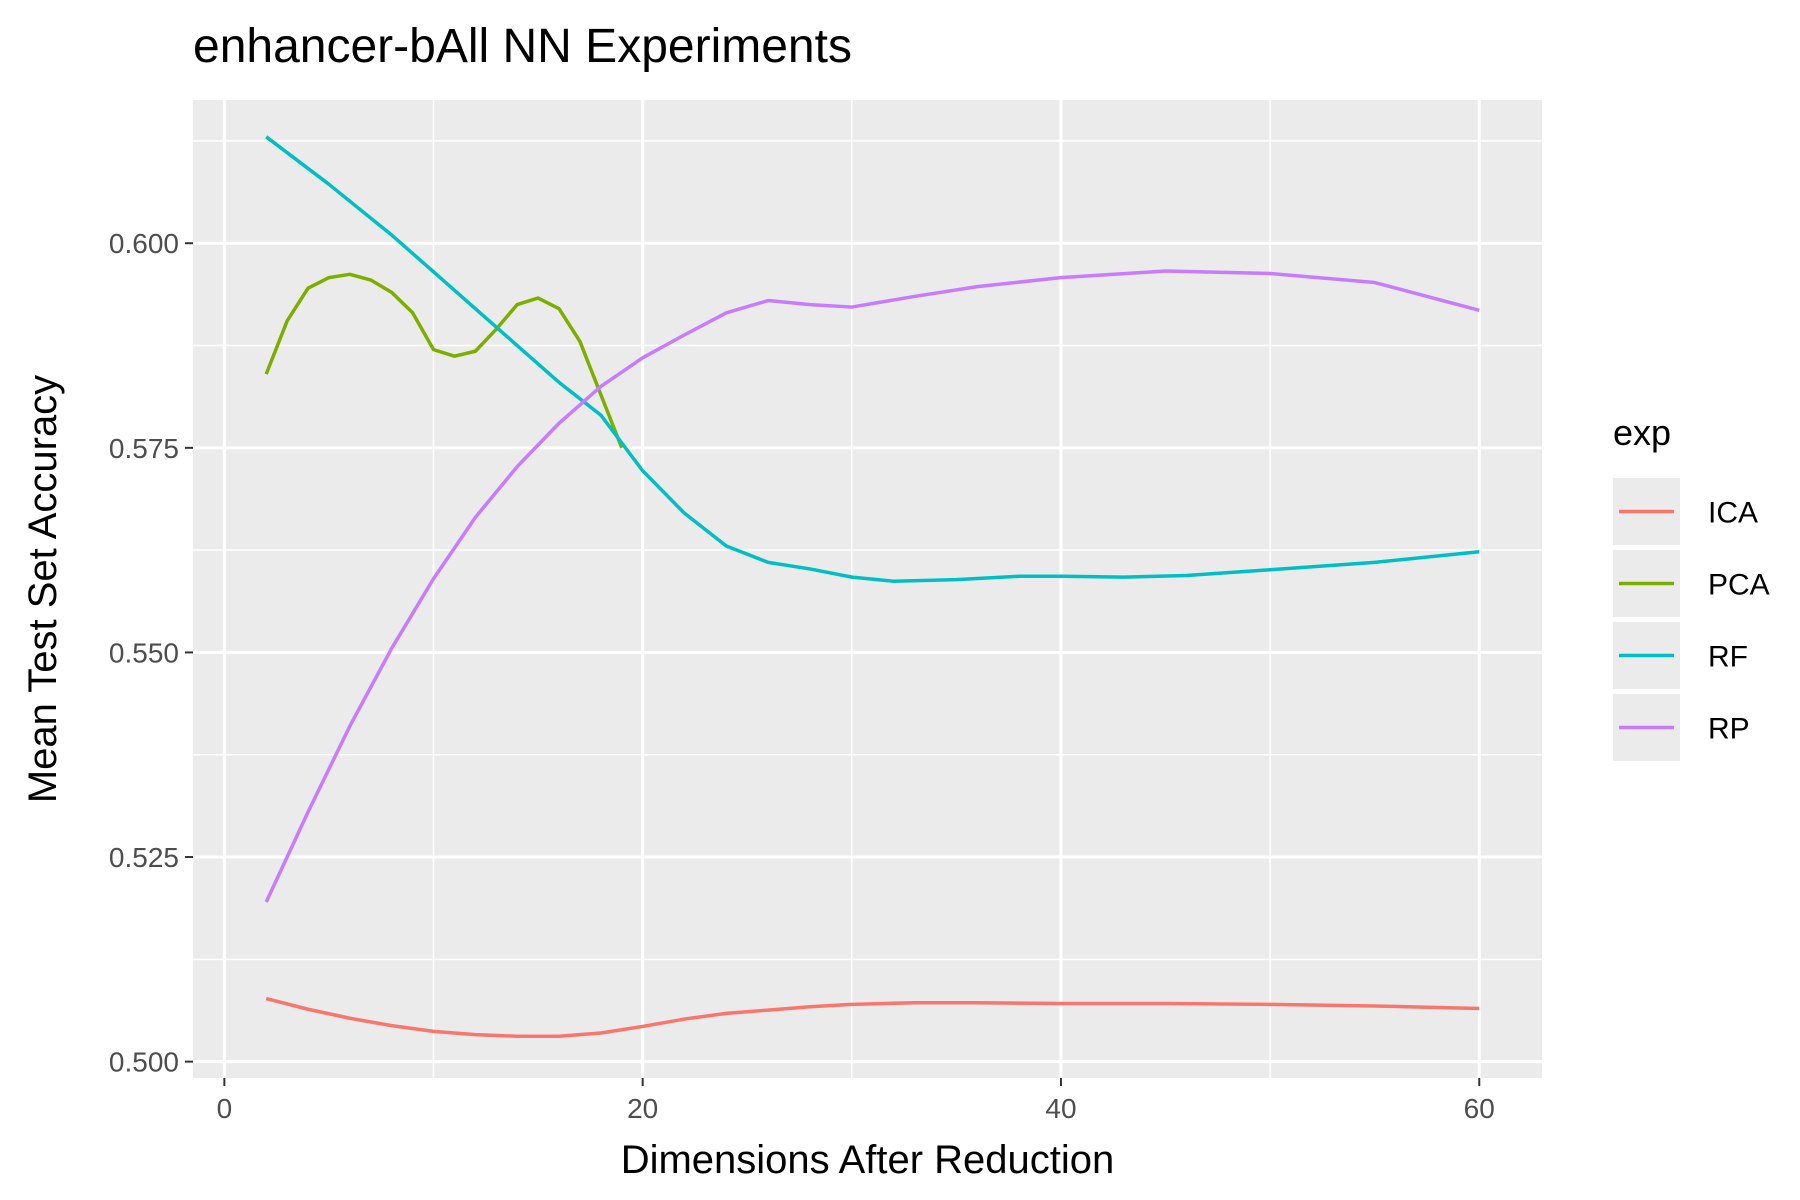 This screenshot has width=1800, height=1200. What do you see at coordinates (1685, 511) in the screenshot?
I see `legend-item-ica: ICA` at bounding box center [1685, 511].